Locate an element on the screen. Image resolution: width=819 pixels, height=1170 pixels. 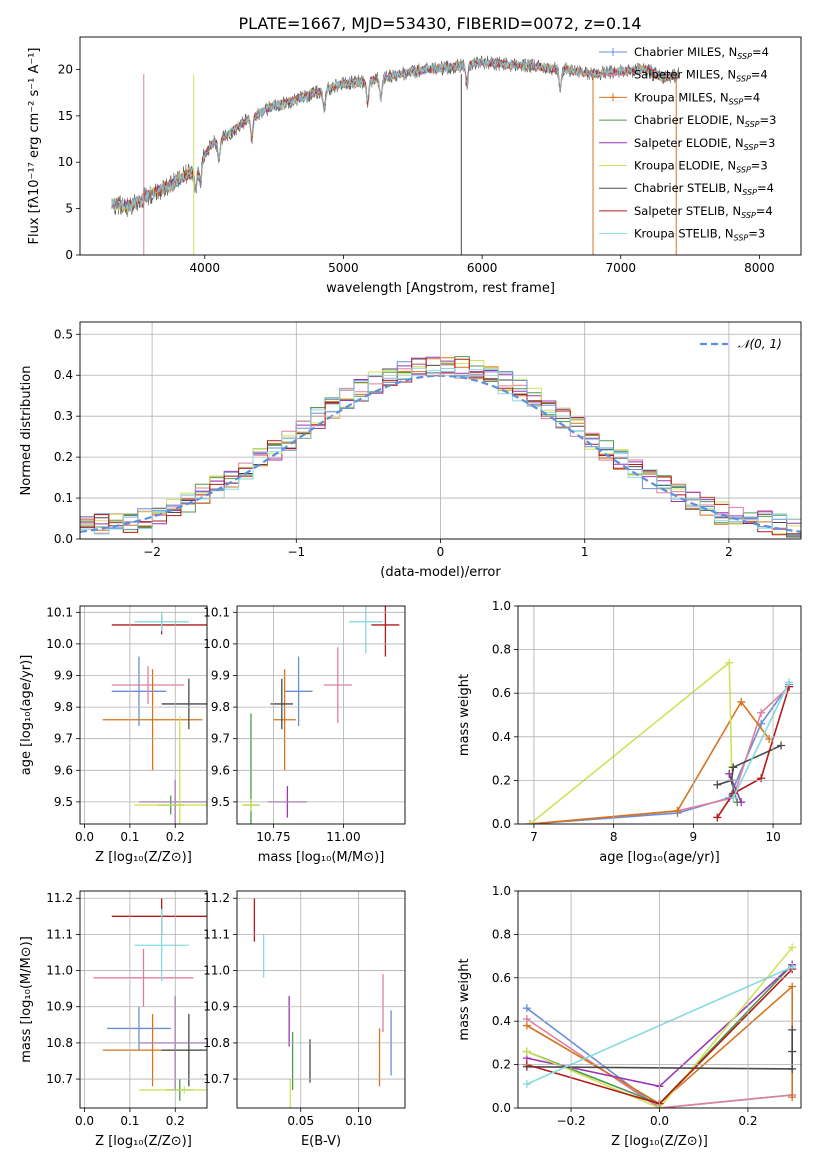
y-axis-label: Normed distribution is located at coordinates (26, 431).